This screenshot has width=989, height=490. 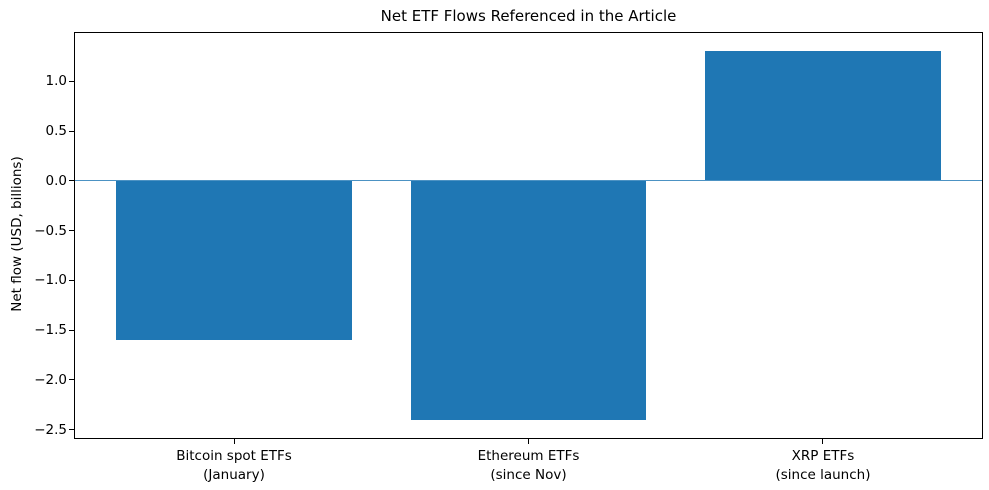 What do you see at coordinates (528, 456) in the screenshot?
I see `x-tick-label-line: Ethereum ETFs` at bounding box center [528, 456].